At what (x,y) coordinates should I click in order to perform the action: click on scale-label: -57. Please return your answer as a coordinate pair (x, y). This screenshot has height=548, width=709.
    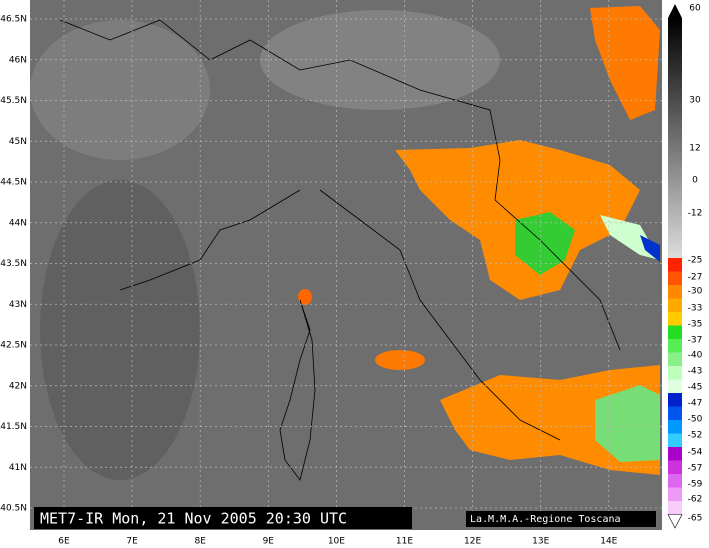
    Looking at the image, I should click on (695, 469).